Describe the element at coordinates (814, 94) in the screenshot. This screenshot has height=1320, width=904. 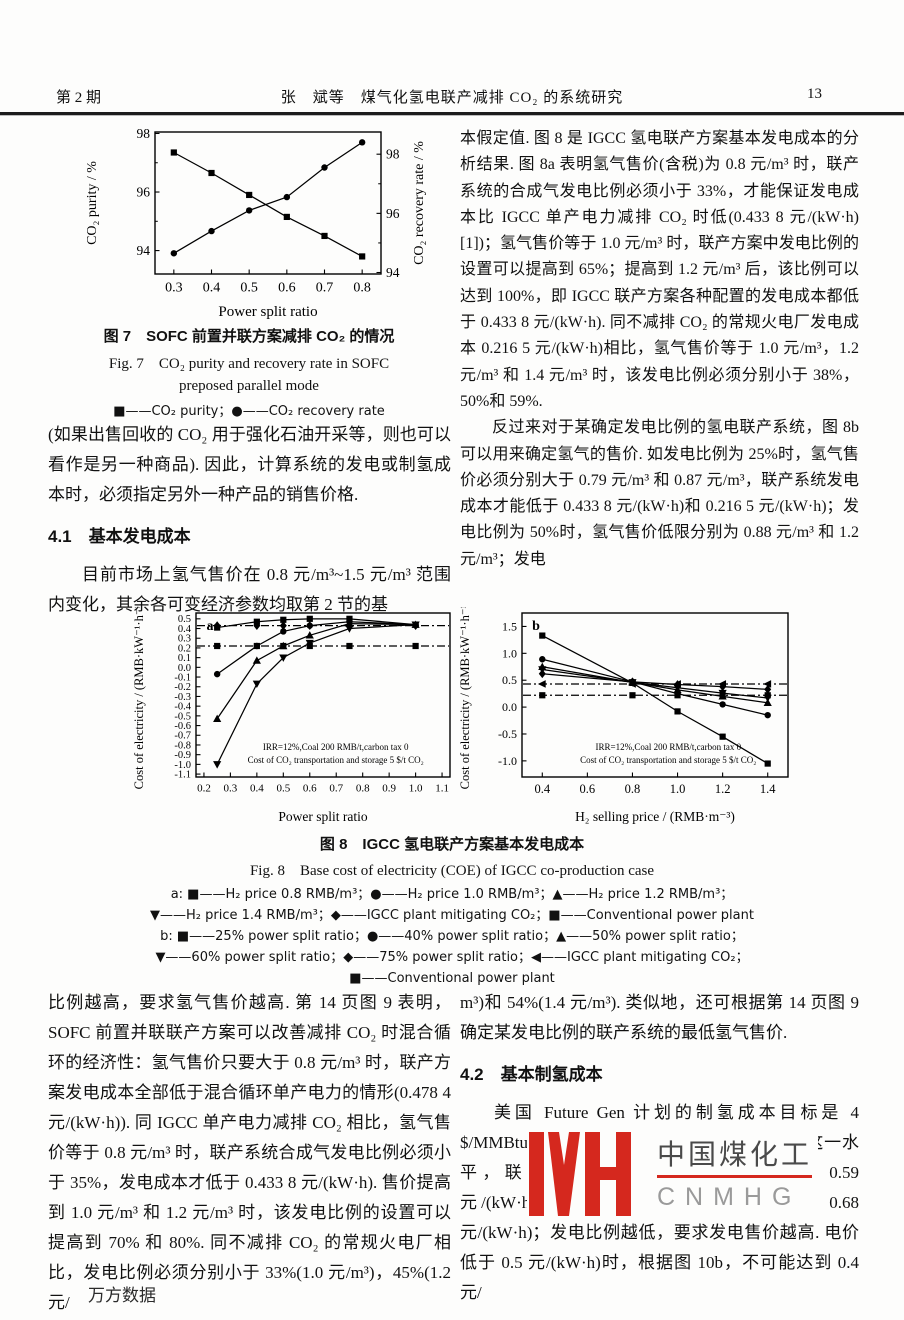
I see `page-number: 13` at that location.